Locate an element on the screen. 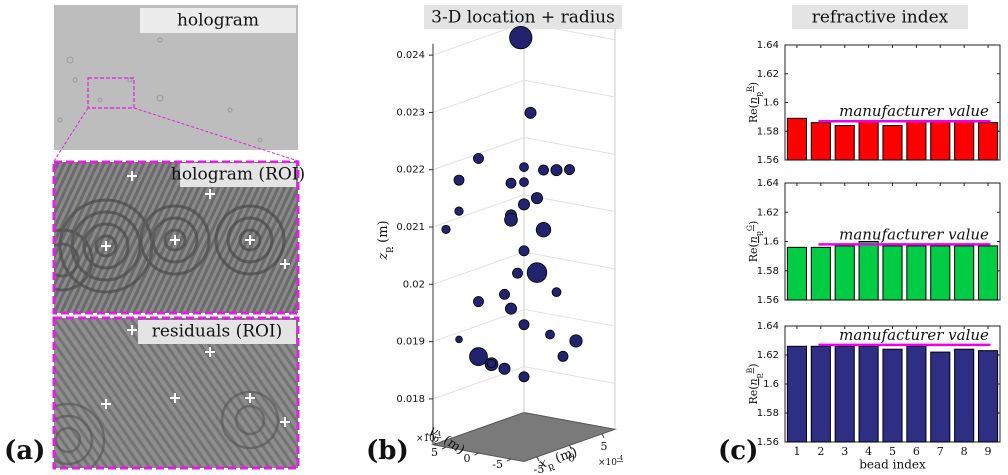 The image size is (1008, 475). label-part: R is located at coordinates (749, 89).